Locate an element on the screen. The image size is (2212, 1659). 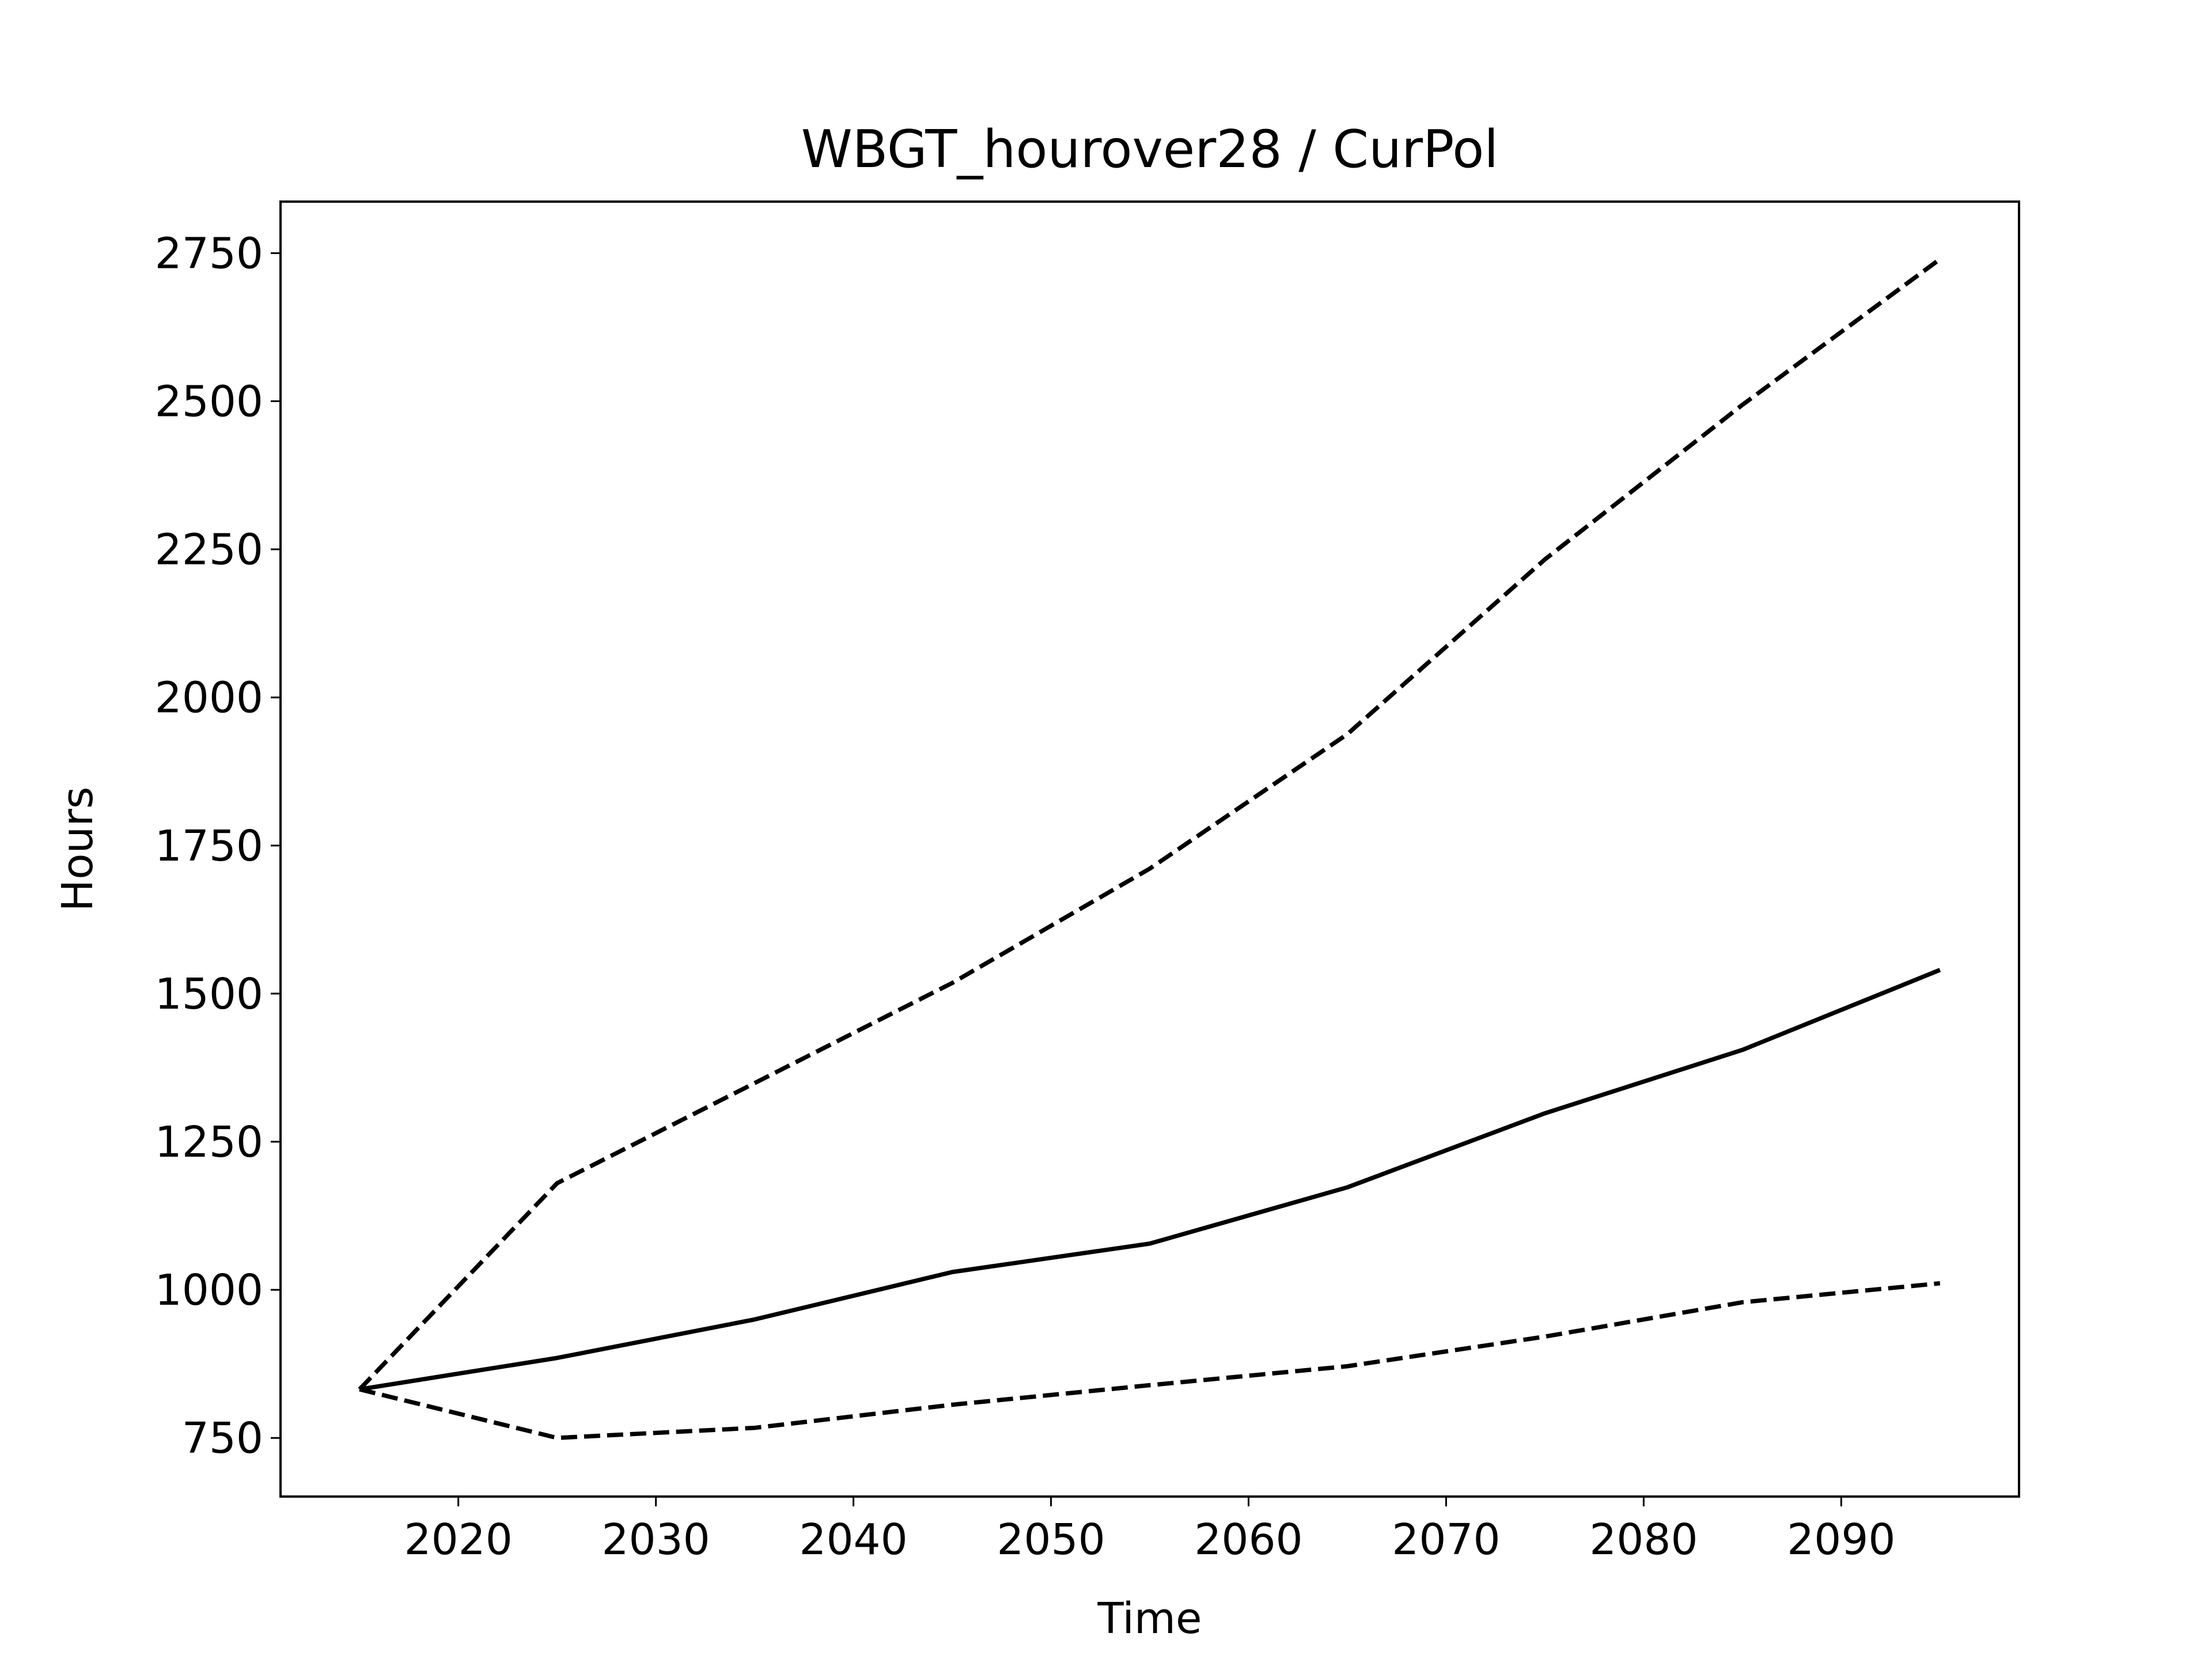
x-tick-label: 2080 is located at coordinates (1643, 1540).